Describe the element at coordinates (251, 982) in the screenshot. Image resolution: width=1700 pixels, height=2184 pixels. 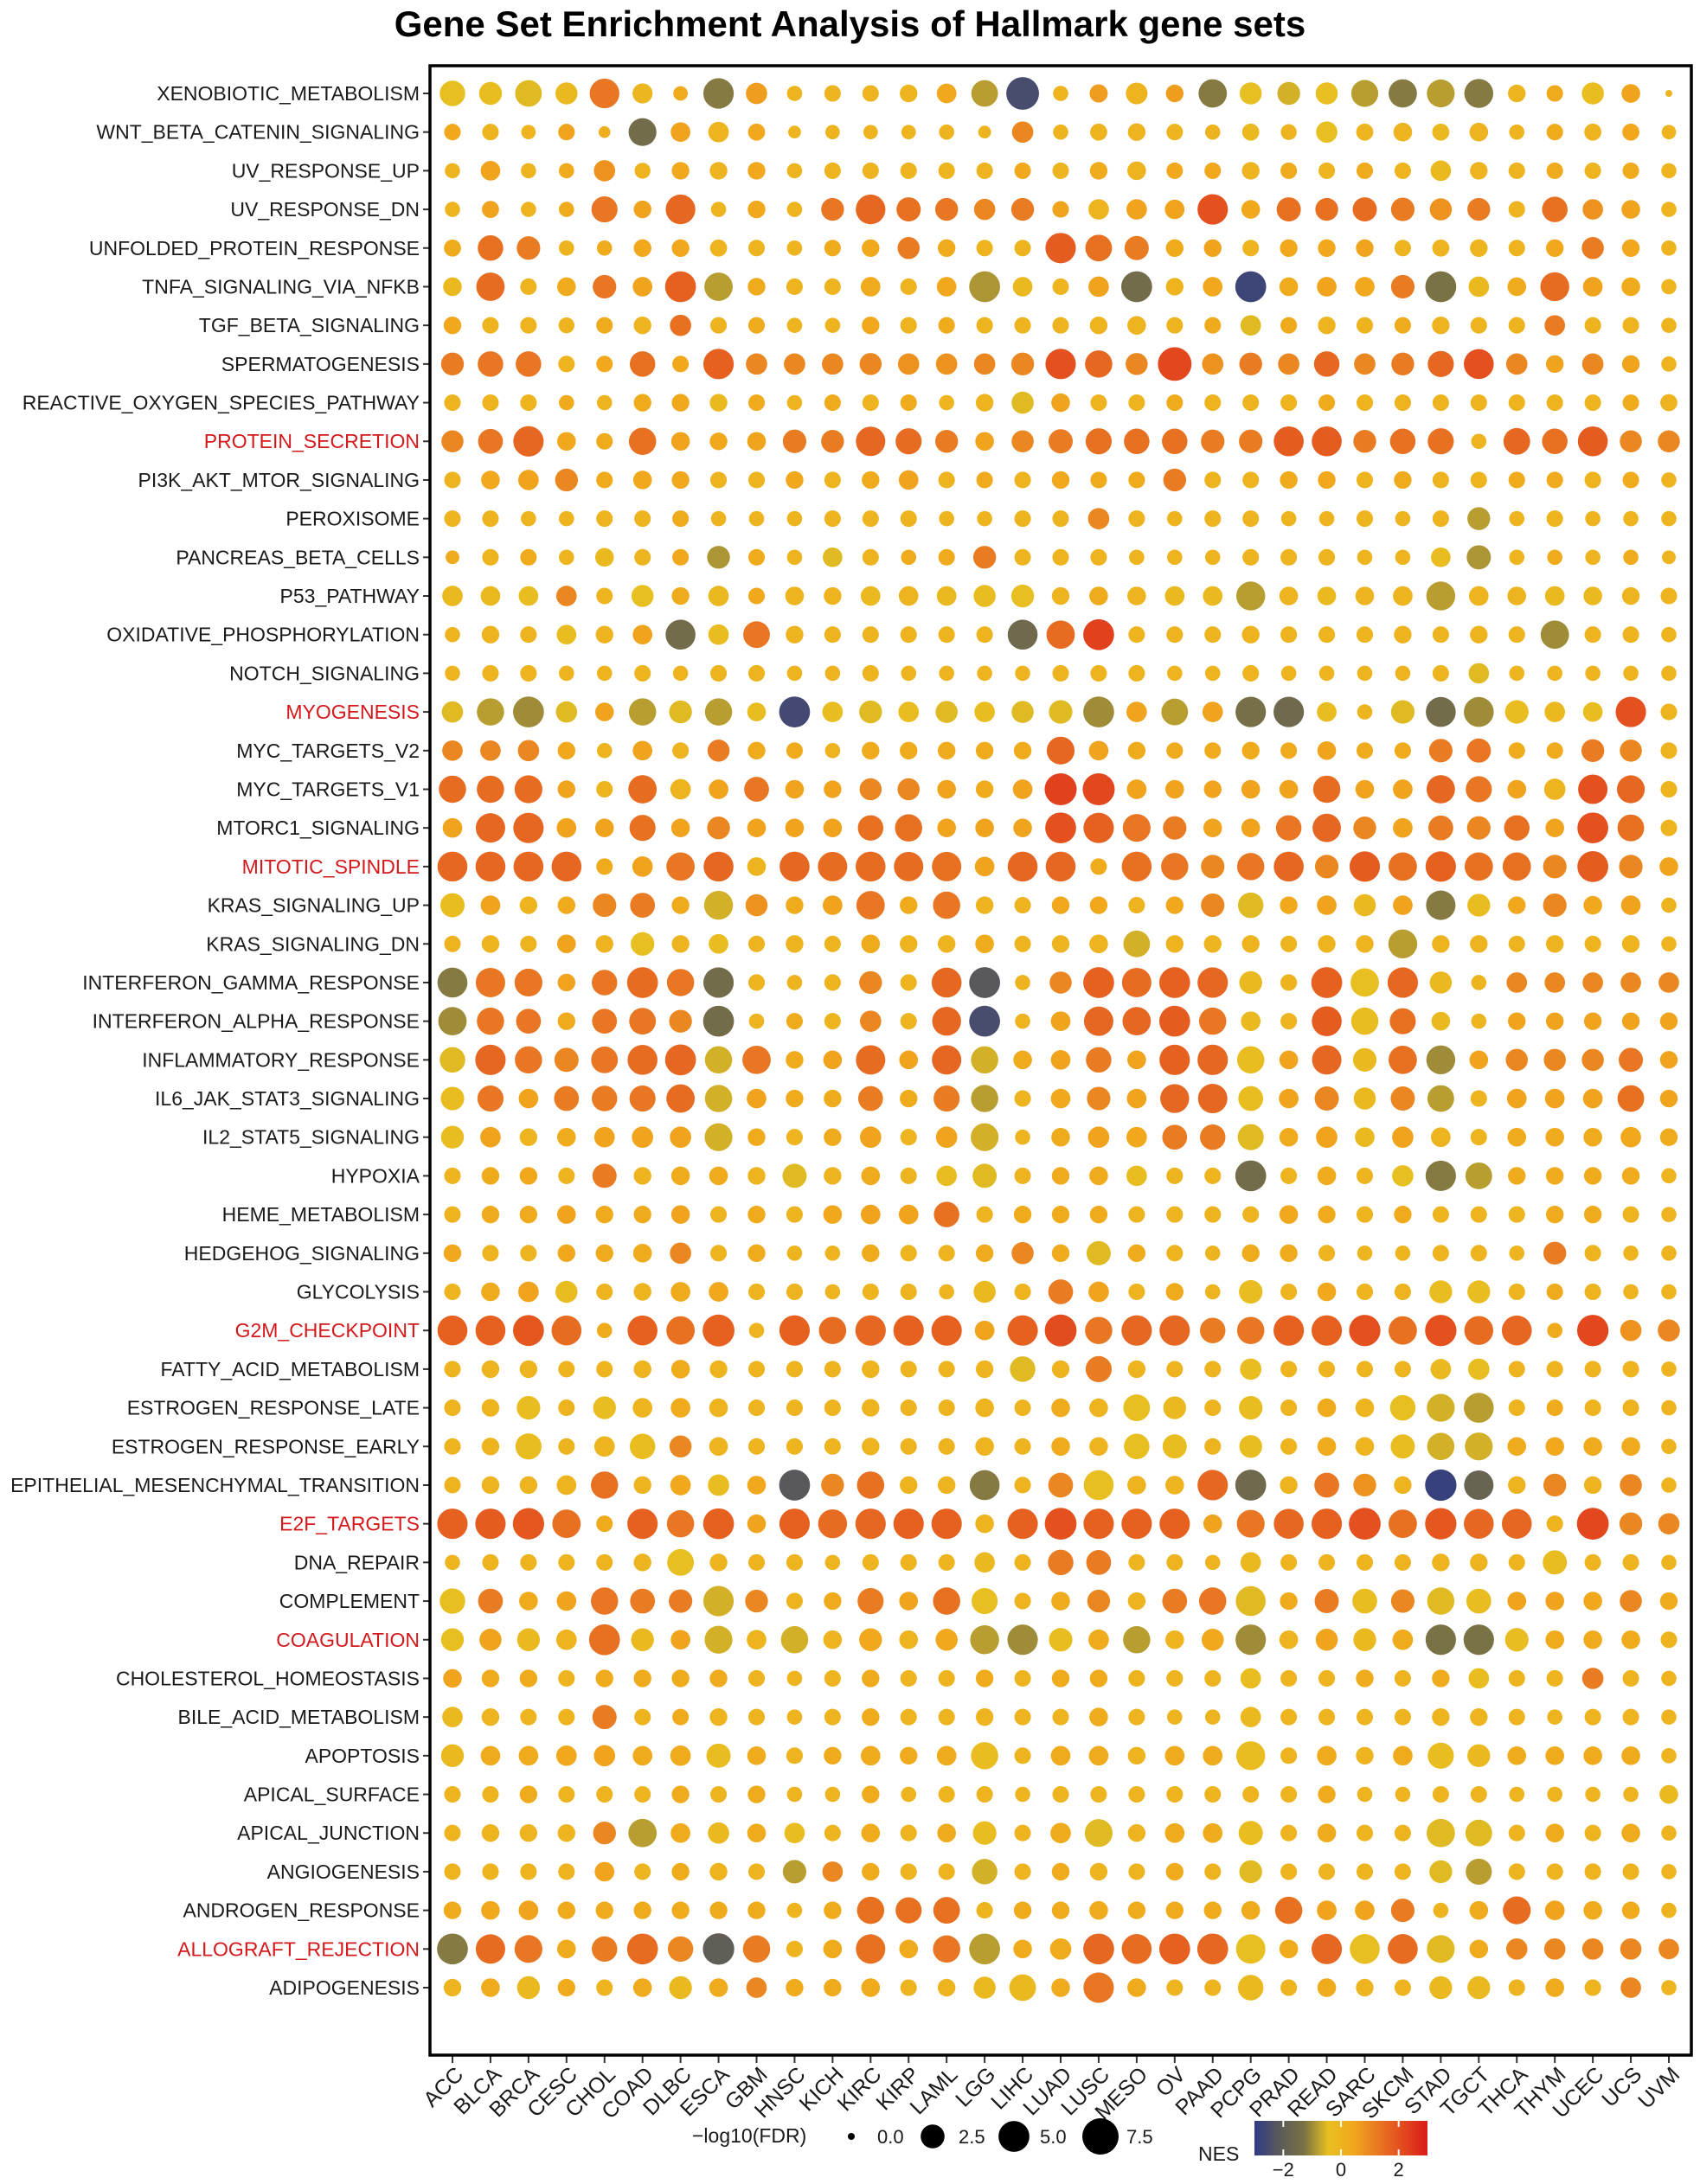
I see `y-tick-label: INTERFERON_GAMMA_RESPONSE` at that location.